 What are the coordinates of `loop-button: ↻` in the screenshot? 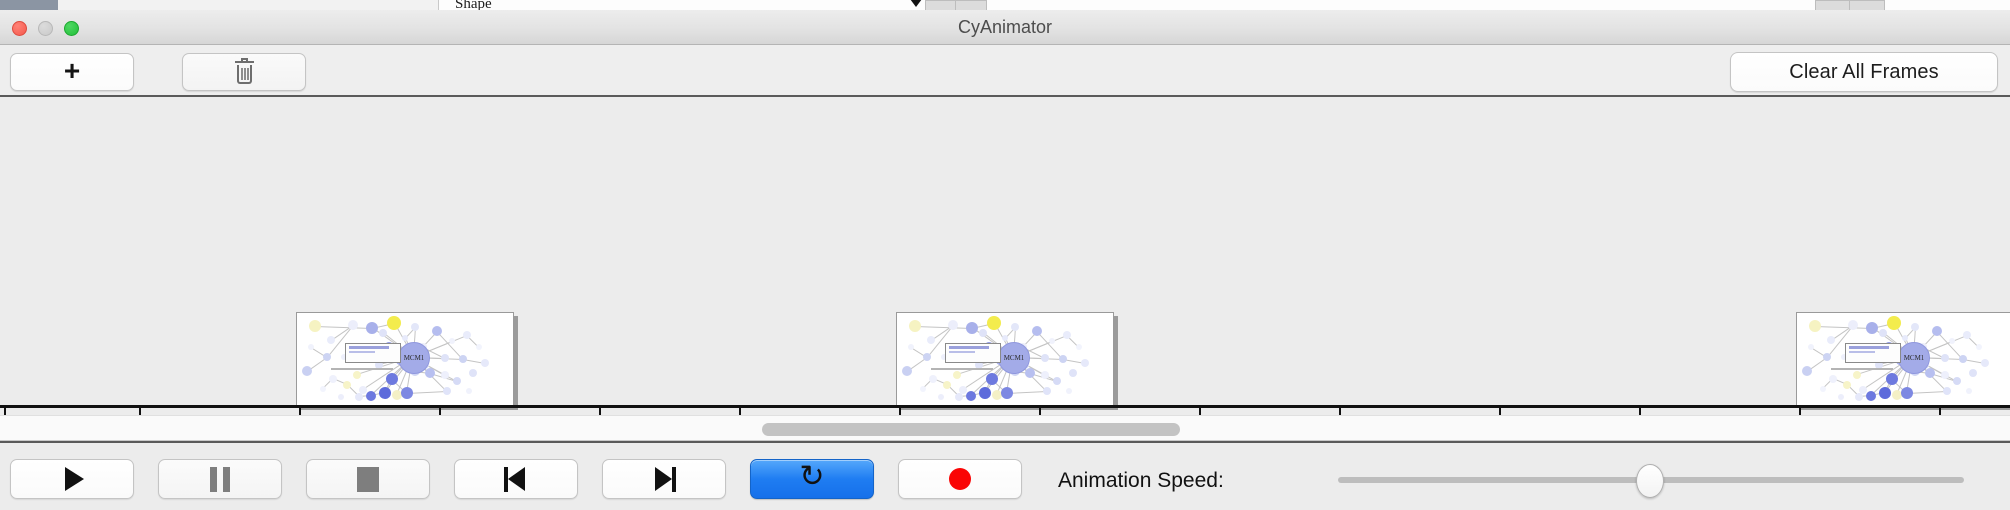 It's located at (812, 479).